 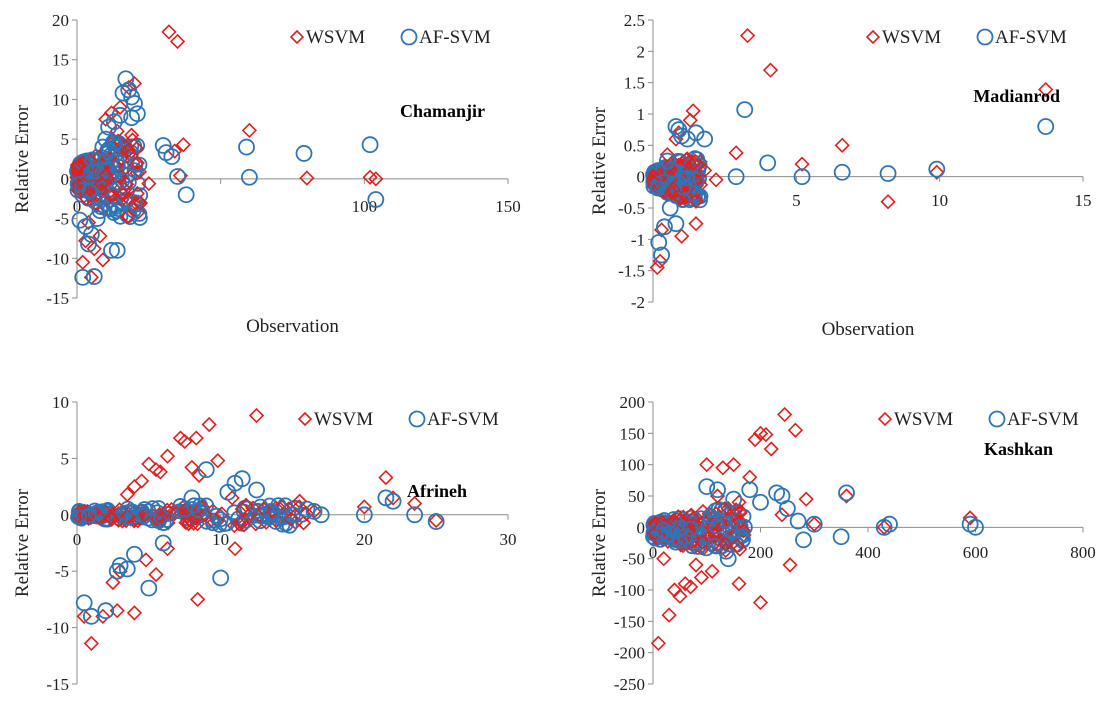 What do you see at coordinates (633, 433) in the screenshot?
I see `y-tick-label: 150` at bounding box center [633, 433].